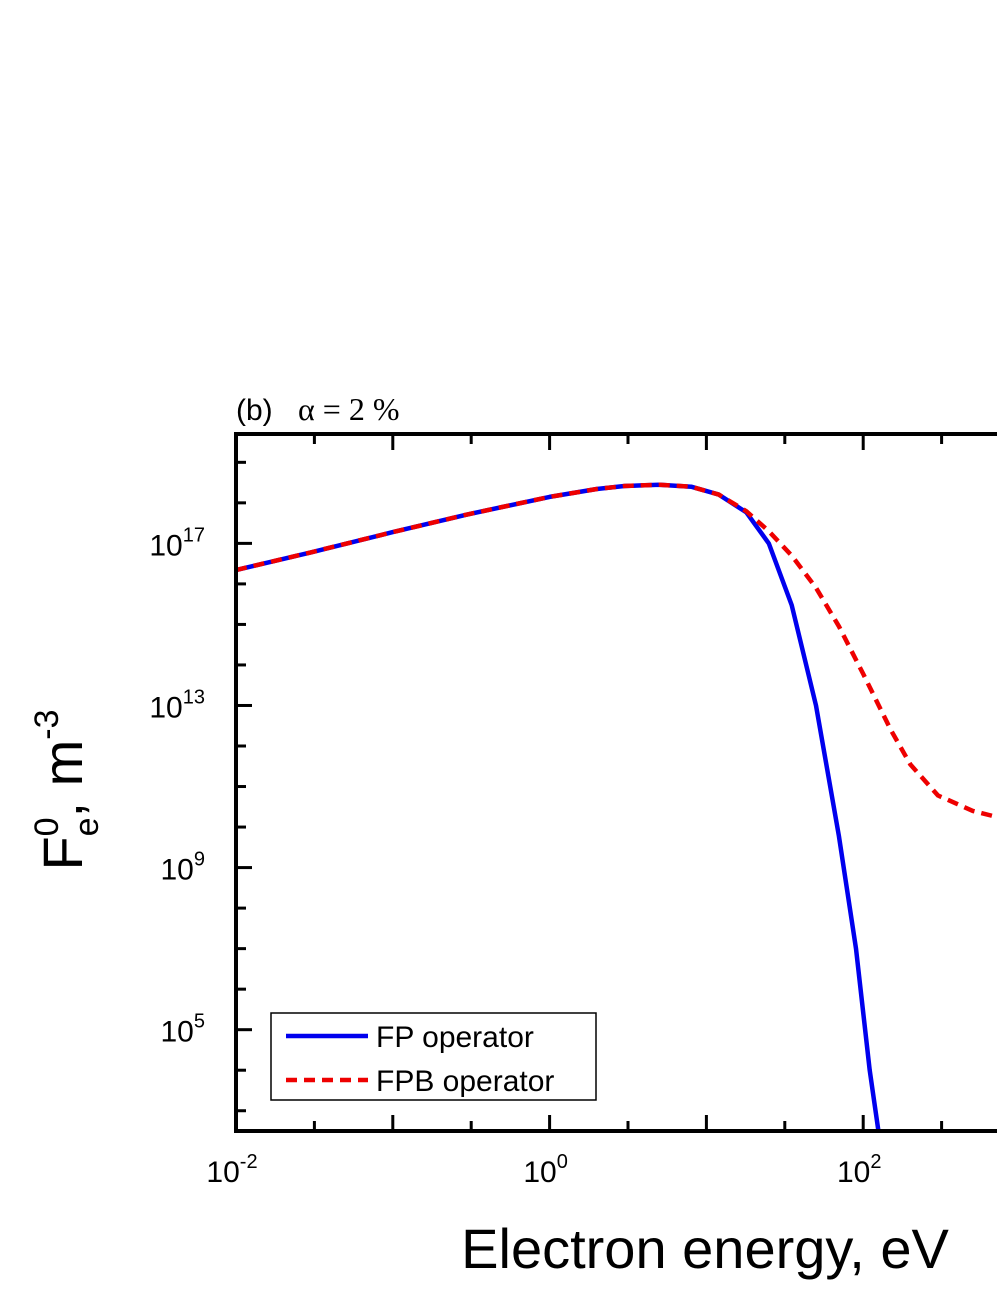 The width and height of the screenshot is (997, 1290). What do you see at coordinates (177, 543) in the screenshot?
I see `y-tick-label: 10¹⁷` at bounding box center [177, 543].